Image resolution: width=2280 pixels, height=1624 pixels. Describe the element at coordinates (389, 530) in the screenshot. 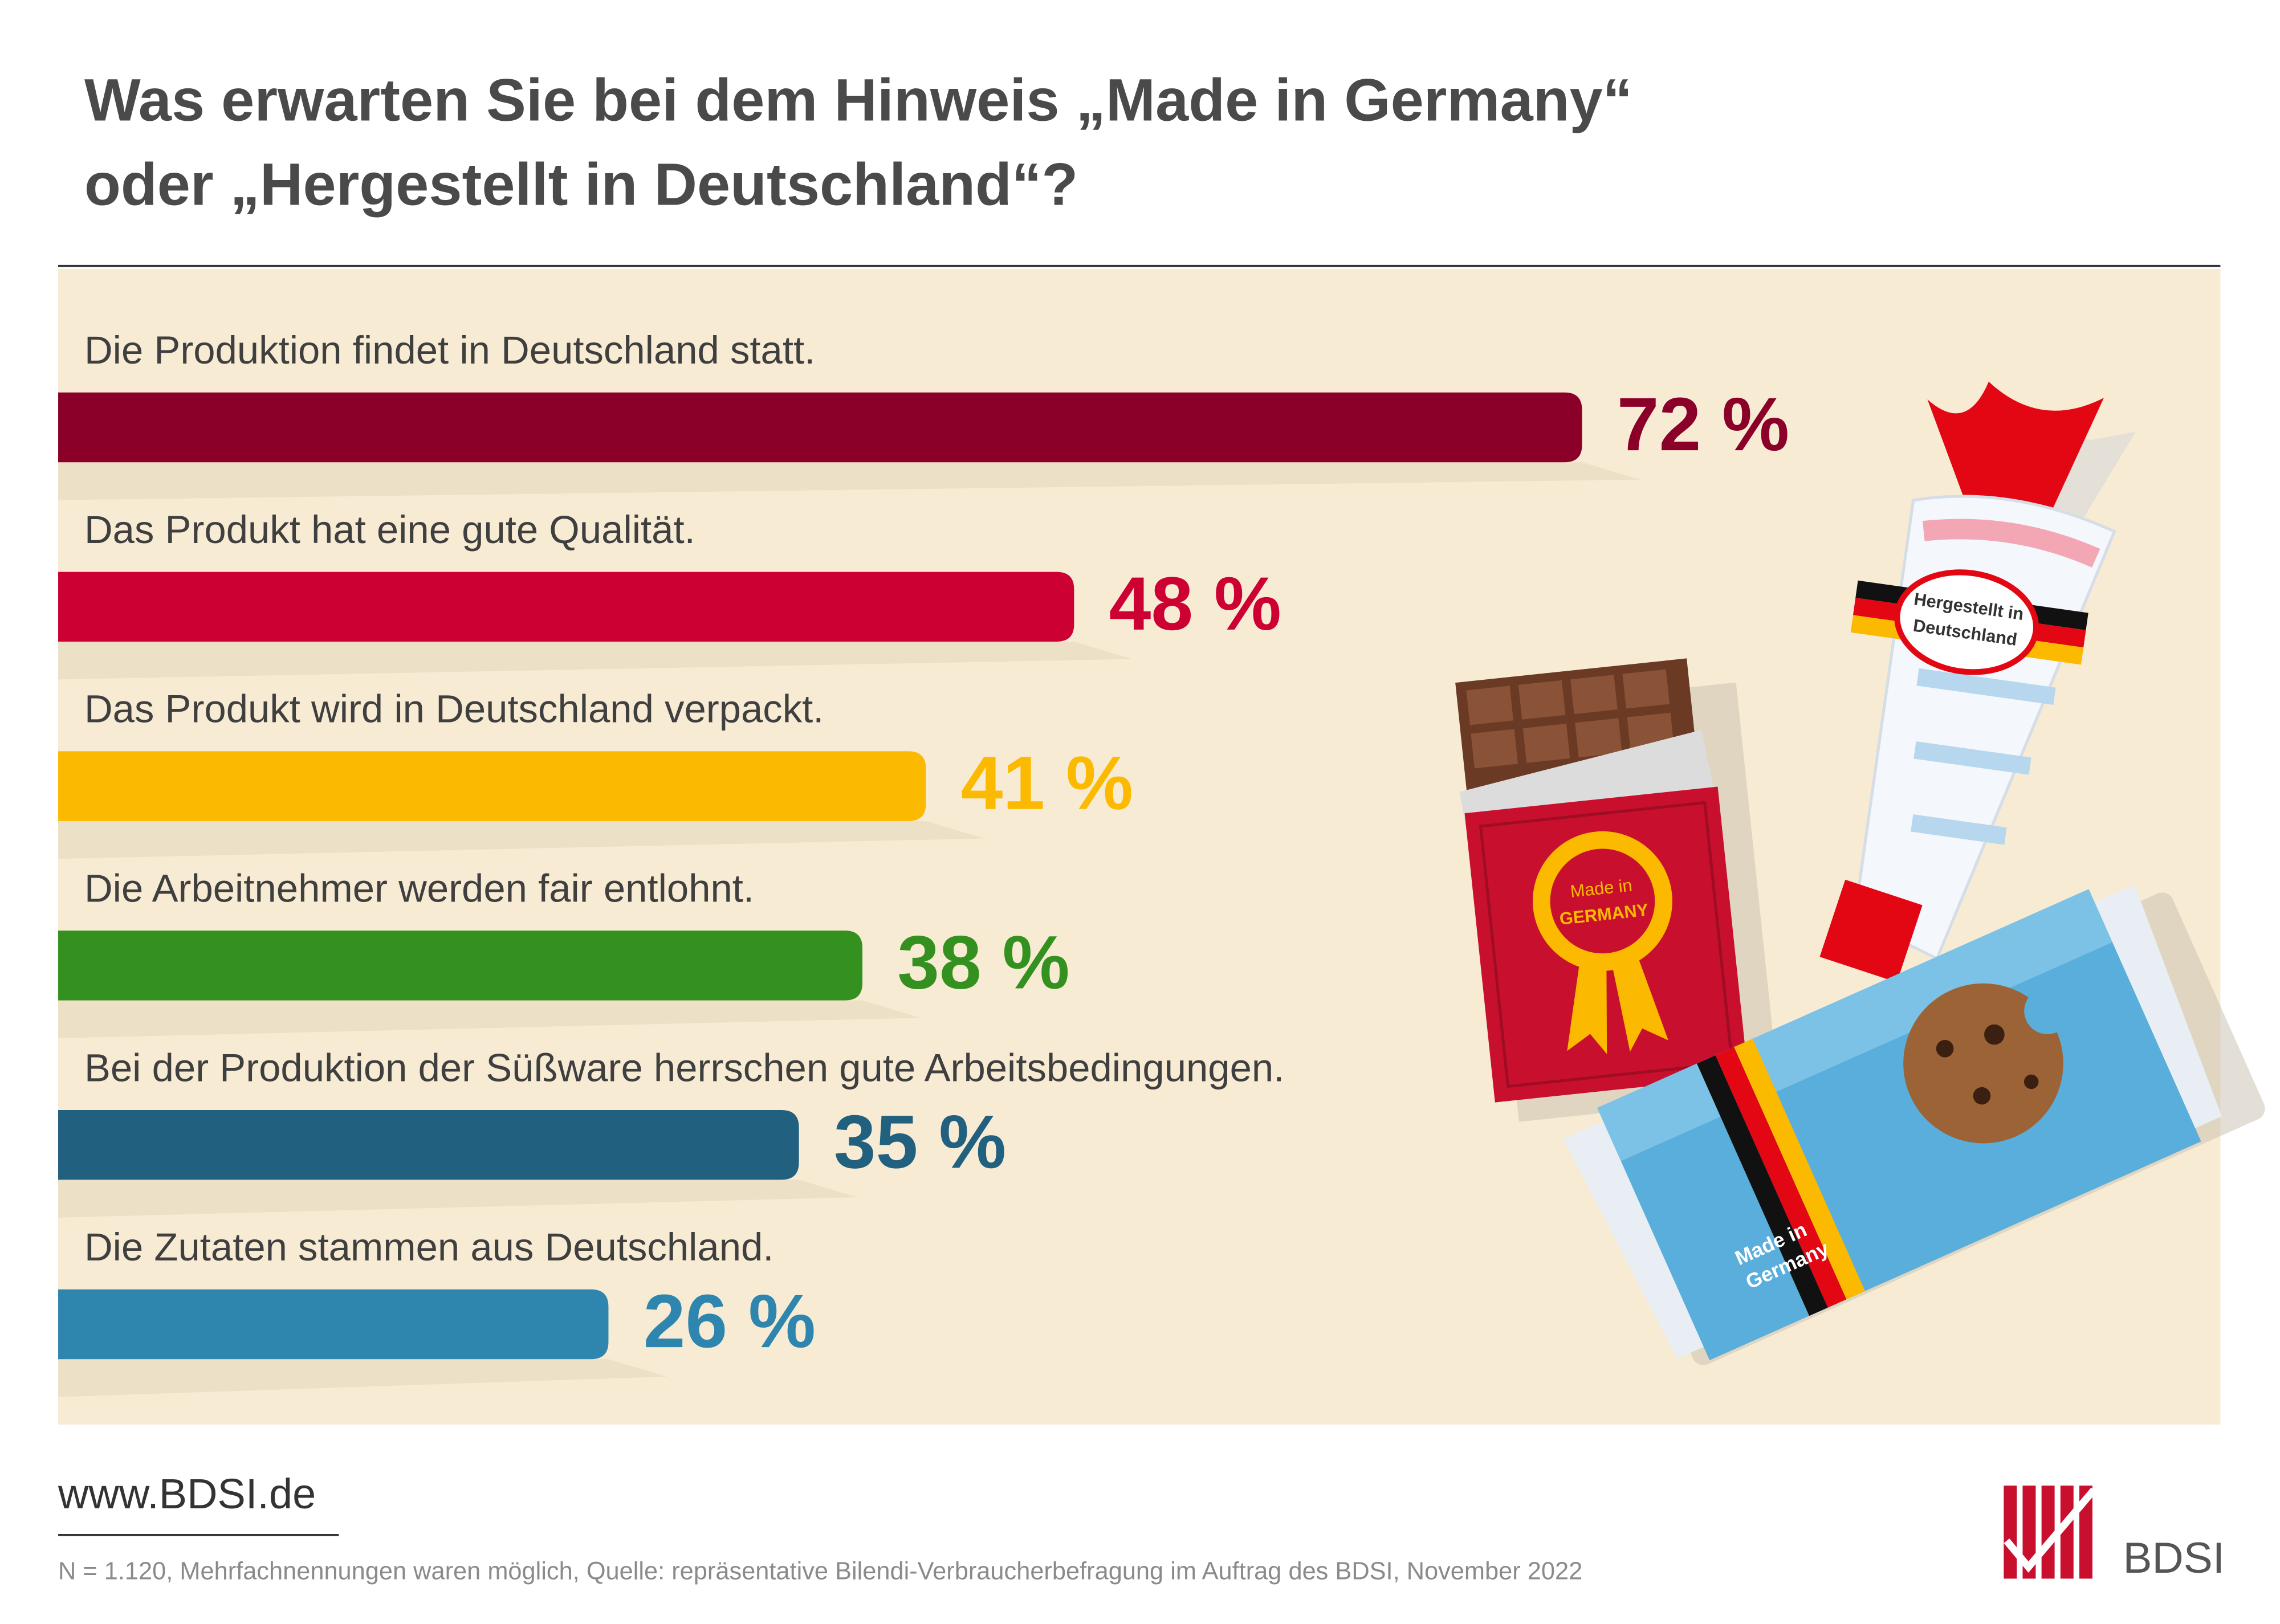

I see `category-label: Das Produkt hat eine gute Qualität.` at that location.